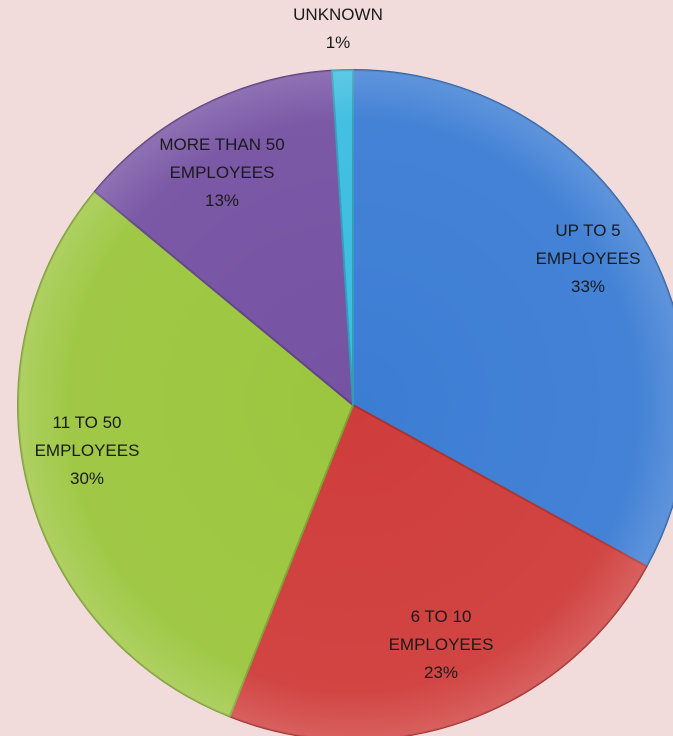 The width and height of the screenshot is (673, 736). I want to click on slice-category-label: 11 TO 50, so click(87, 422).